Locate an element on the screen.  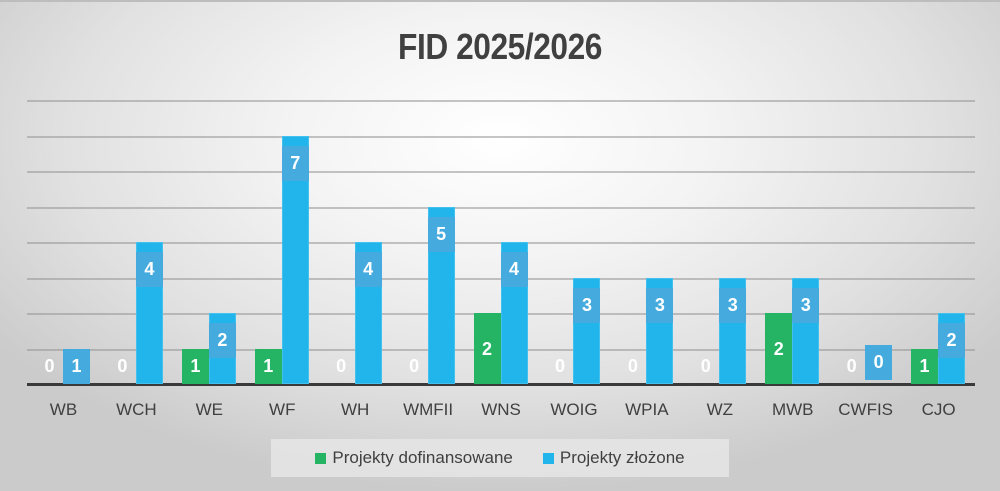
data-label: 7 is located at coordinates (295, 163).